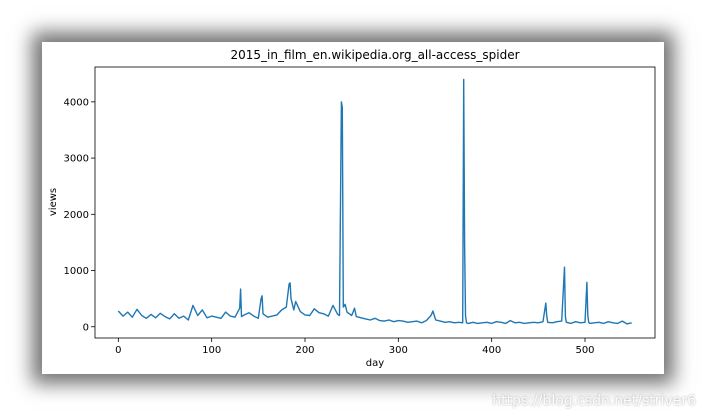  What do you see at coordinates (355, 347) in the screenshot?
I see `x-axis: 0 100 200 300 400 500` at bounding box center [355, 347].